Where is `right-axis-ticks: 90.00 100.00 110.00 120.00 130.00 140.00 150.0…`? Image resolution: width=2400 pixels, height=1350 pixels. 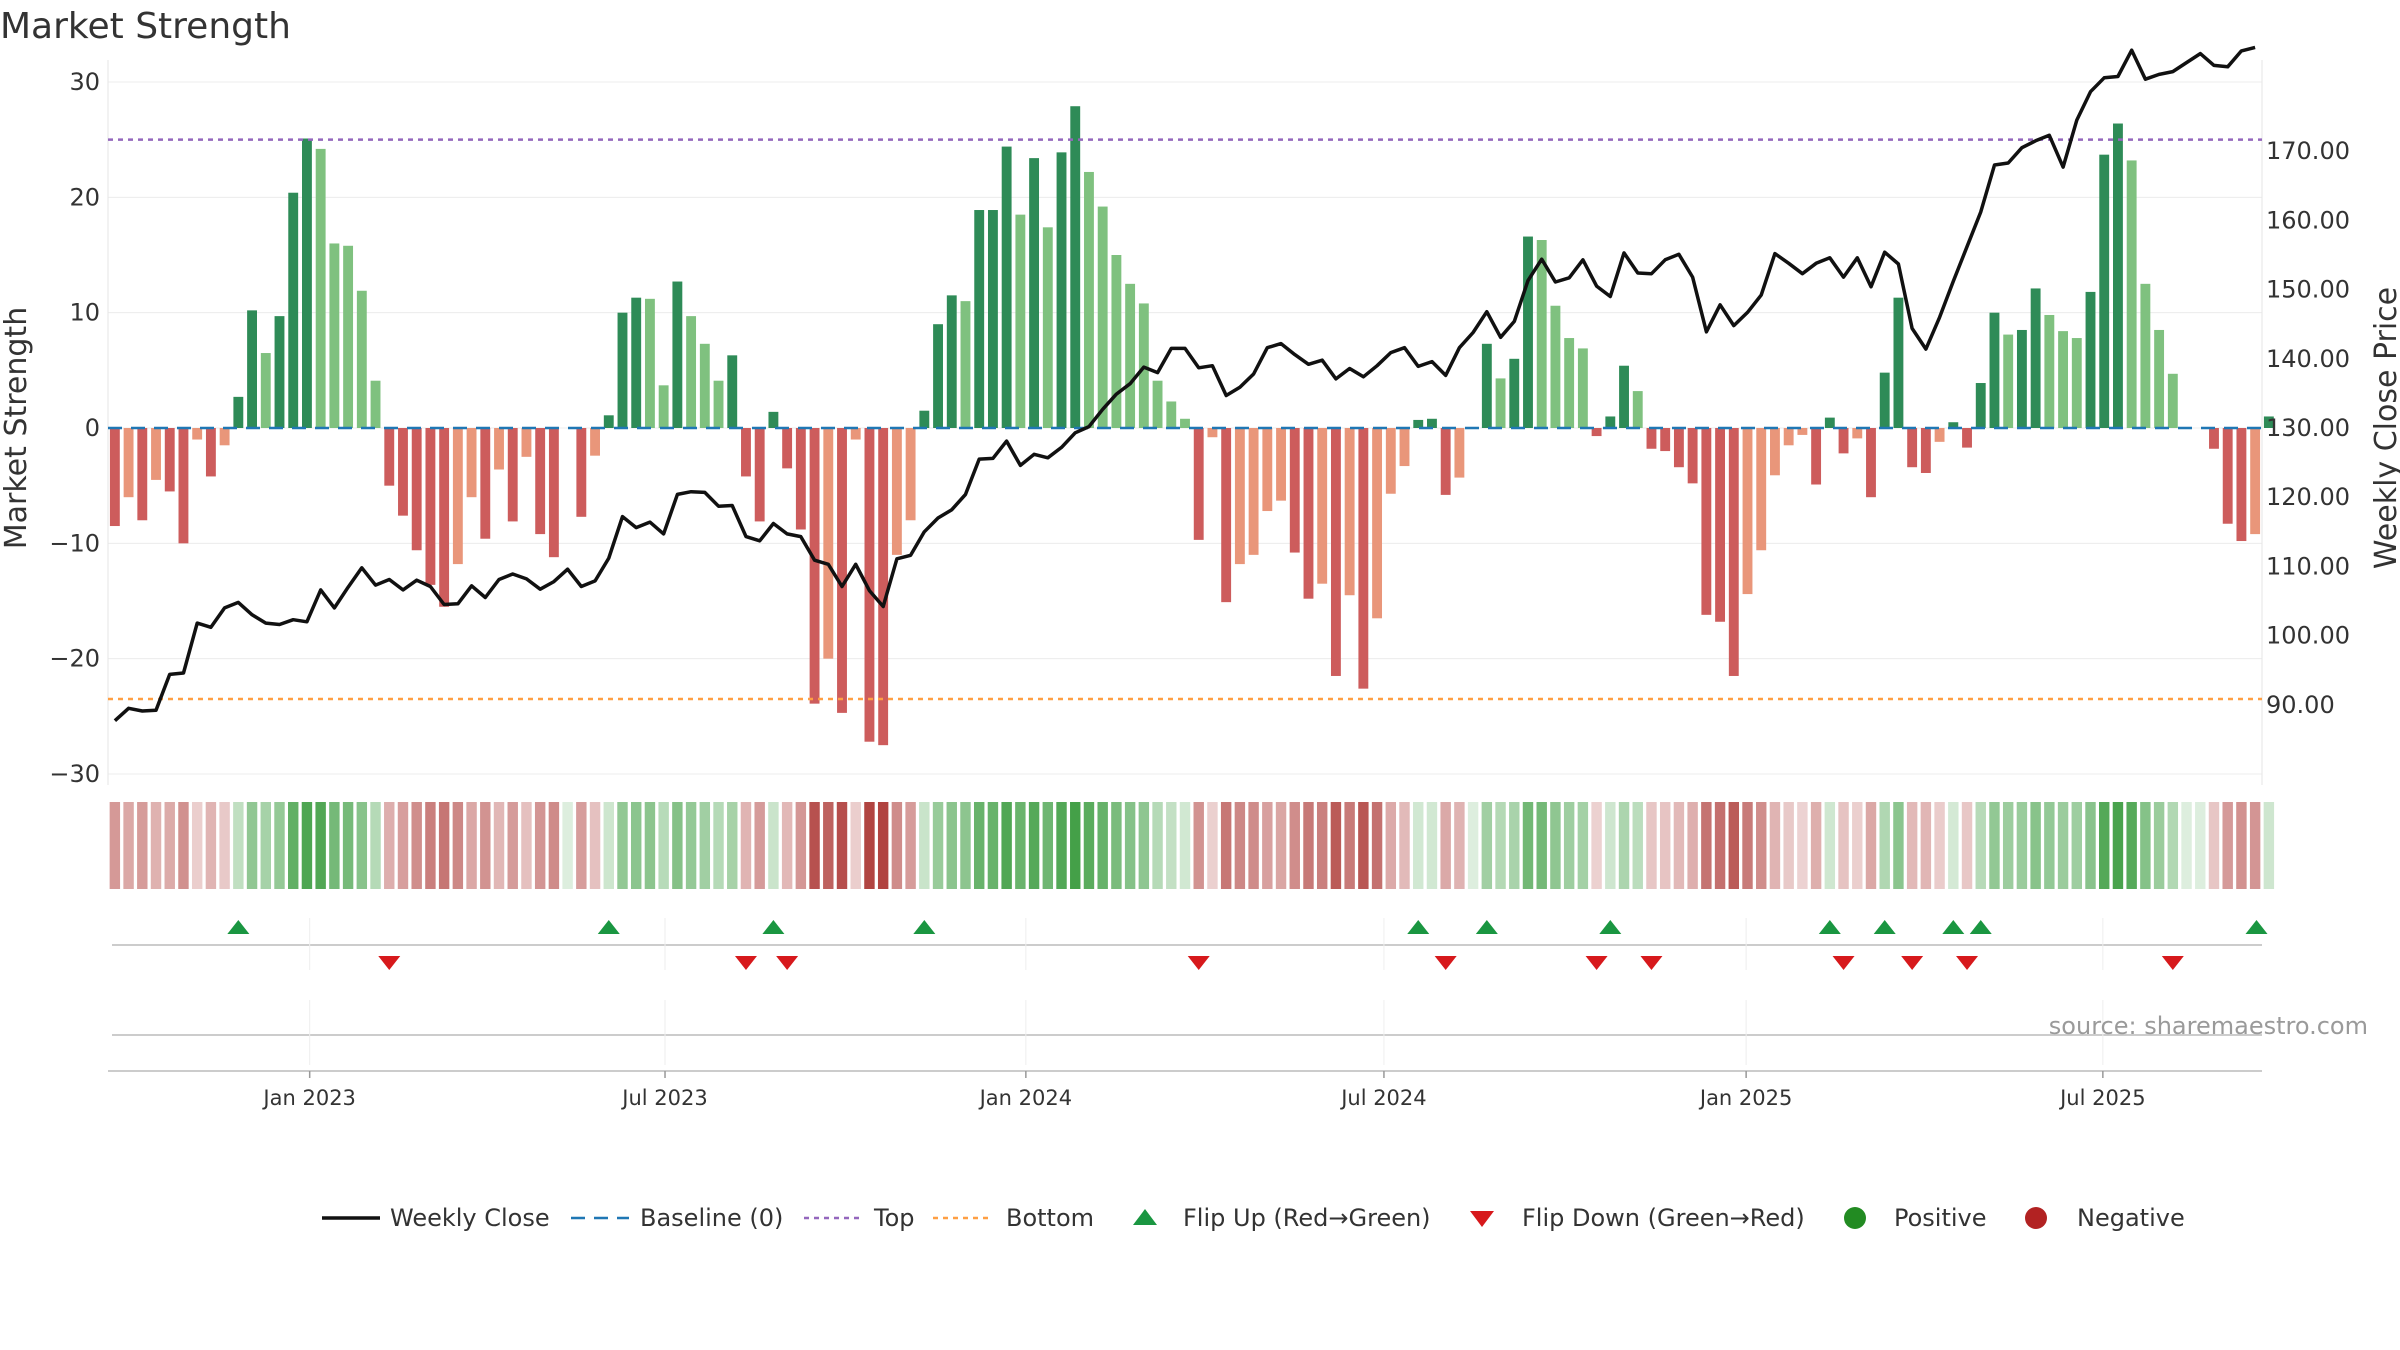 right-axis-ticks: 90.00 100.00 110.00 120.00 130.00 140.00 150.0… is located at coordinates (2308, 428).